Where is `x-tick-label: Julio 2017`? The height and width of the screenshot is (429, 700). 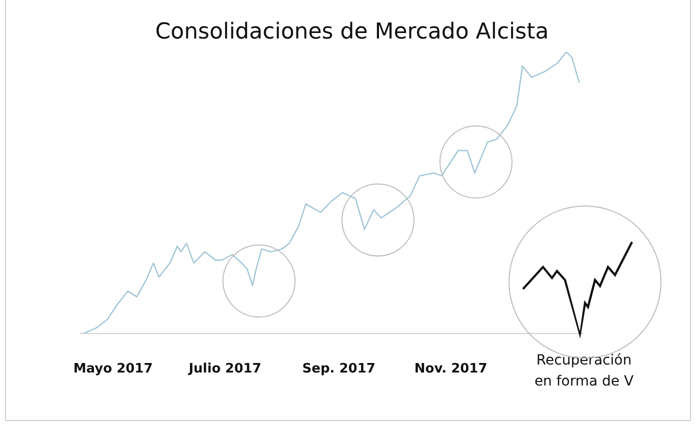
x-tick-label: Julio 2017 is located at coordinates (225, 369).